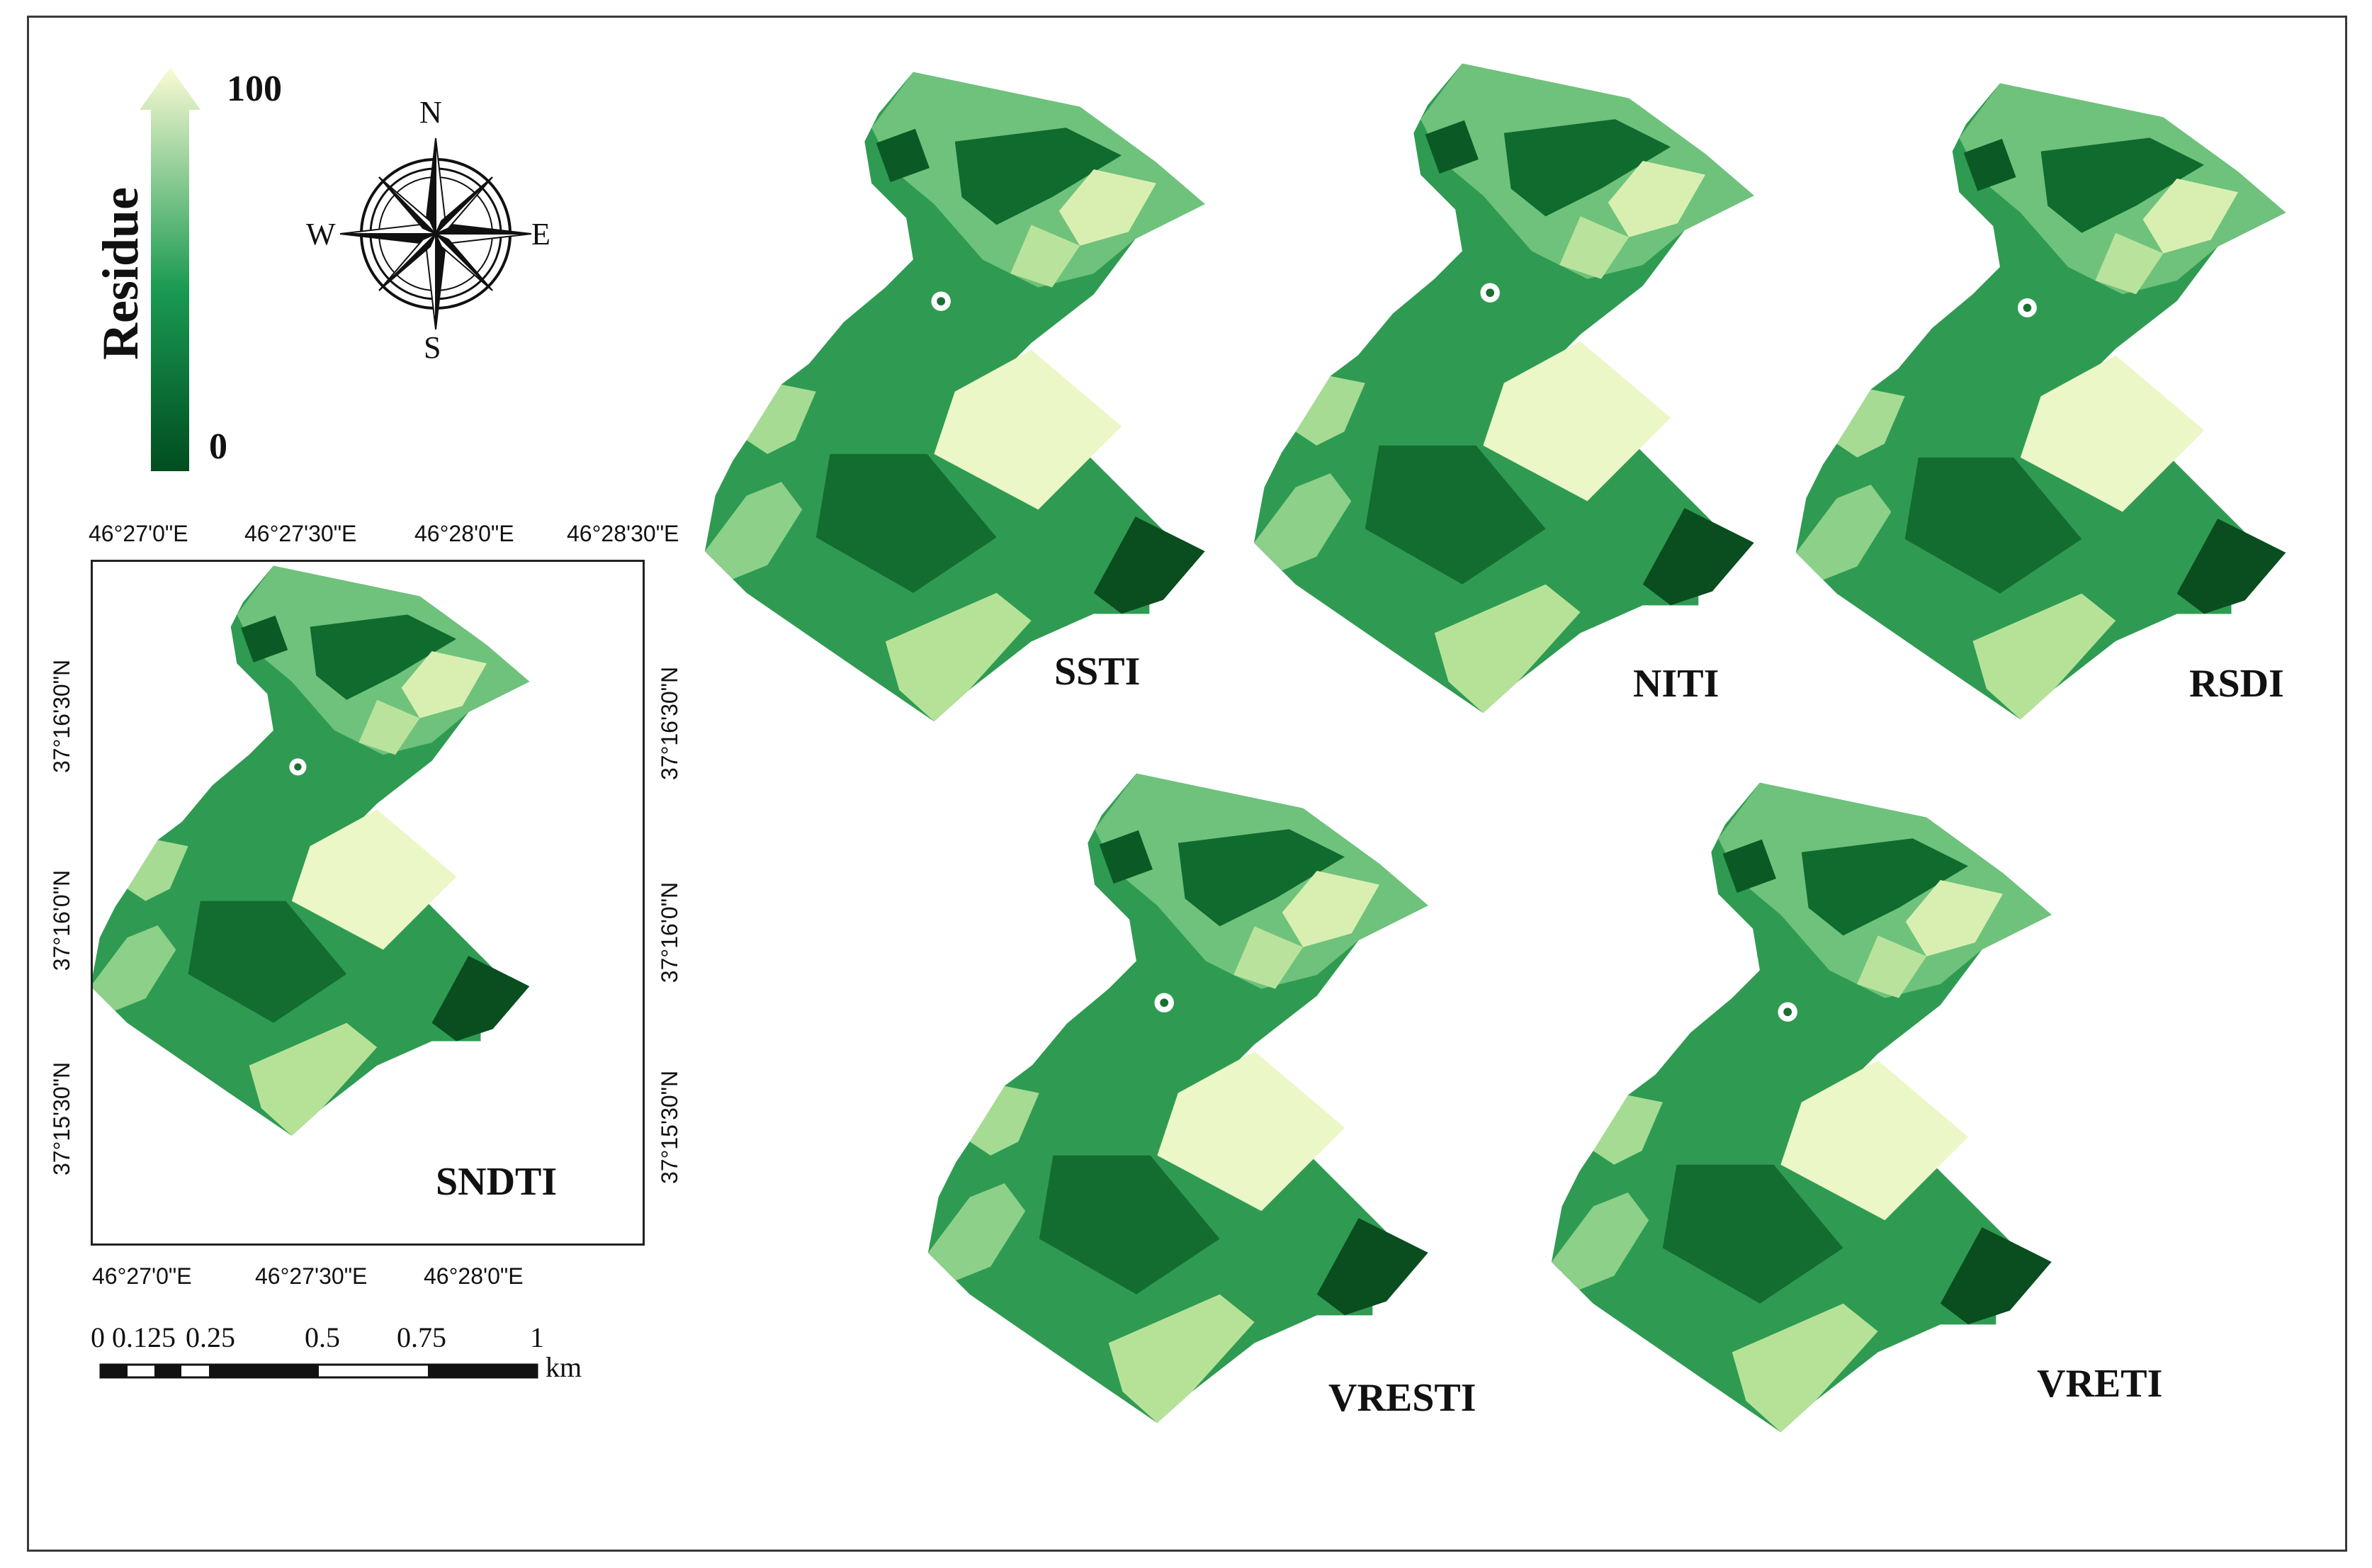 The image size is (2372, 1568). I want to click on graticule-right-label: 37°15'30"N, so click(669, 1127).